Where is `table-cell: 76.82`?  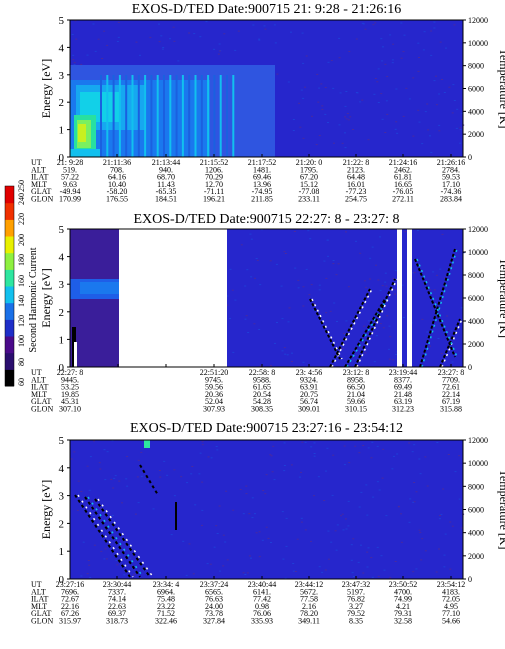
table-cell: 76.82 is located at coordinates (356, 599).